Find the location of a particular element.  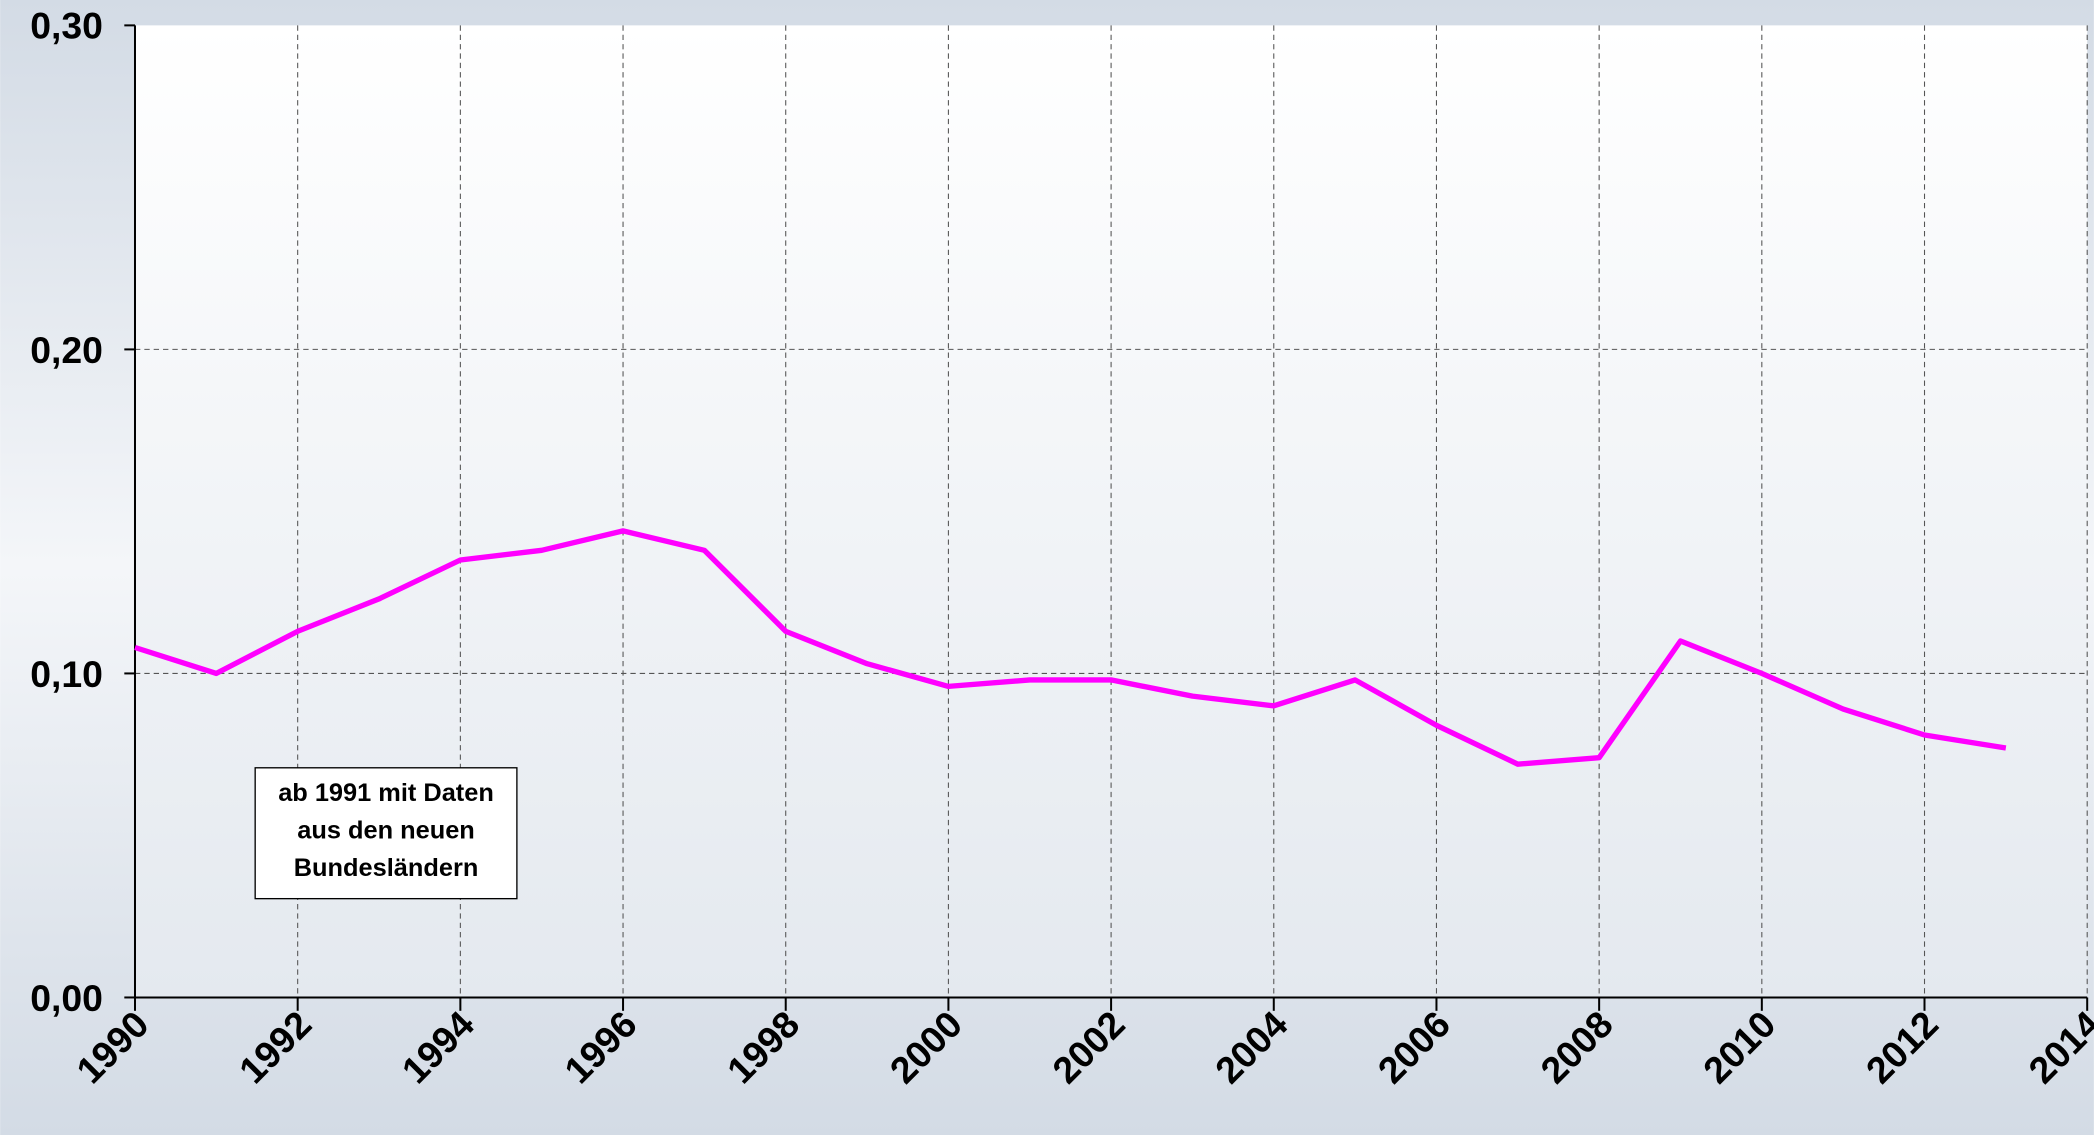

annotation-box is located at coordinates (386, 833).